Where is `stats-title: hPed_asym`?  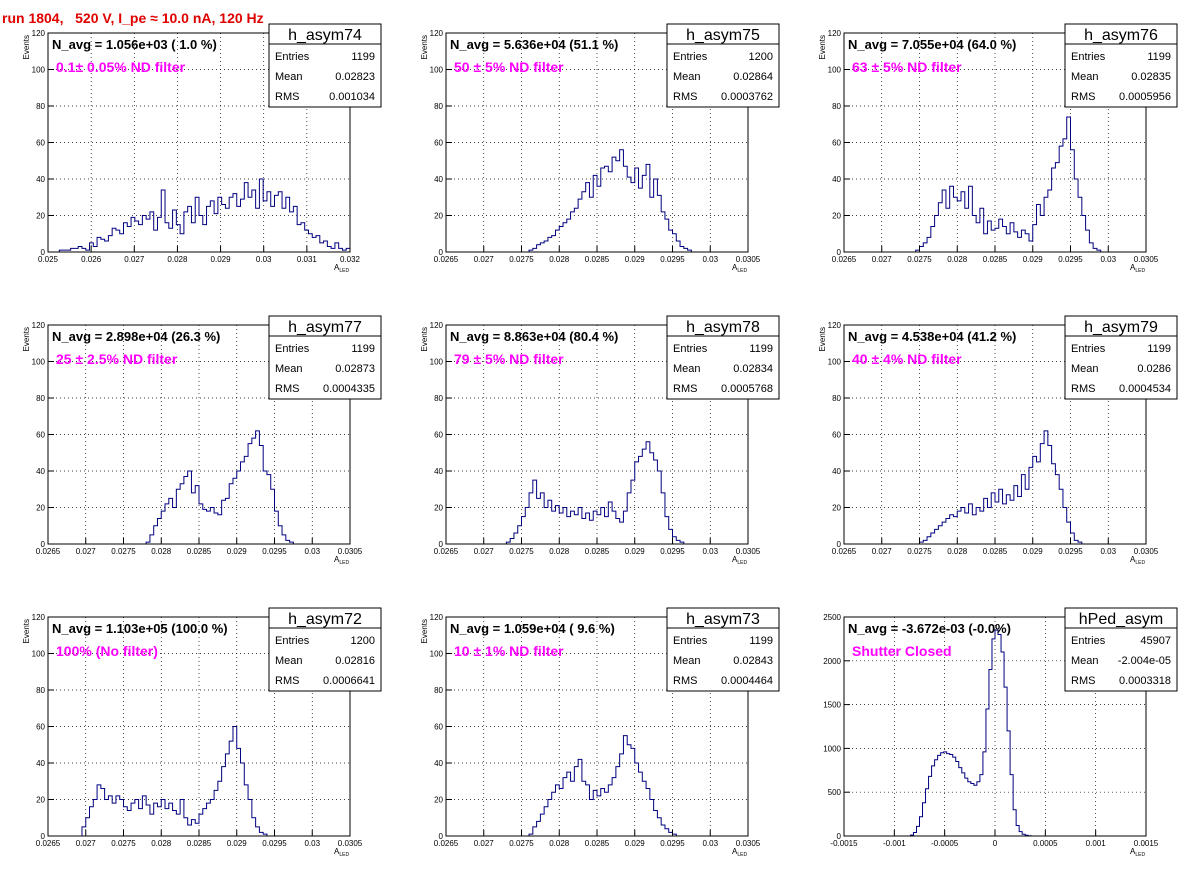 stats-title: hPed_asym is located at coordinates (1121, 619).